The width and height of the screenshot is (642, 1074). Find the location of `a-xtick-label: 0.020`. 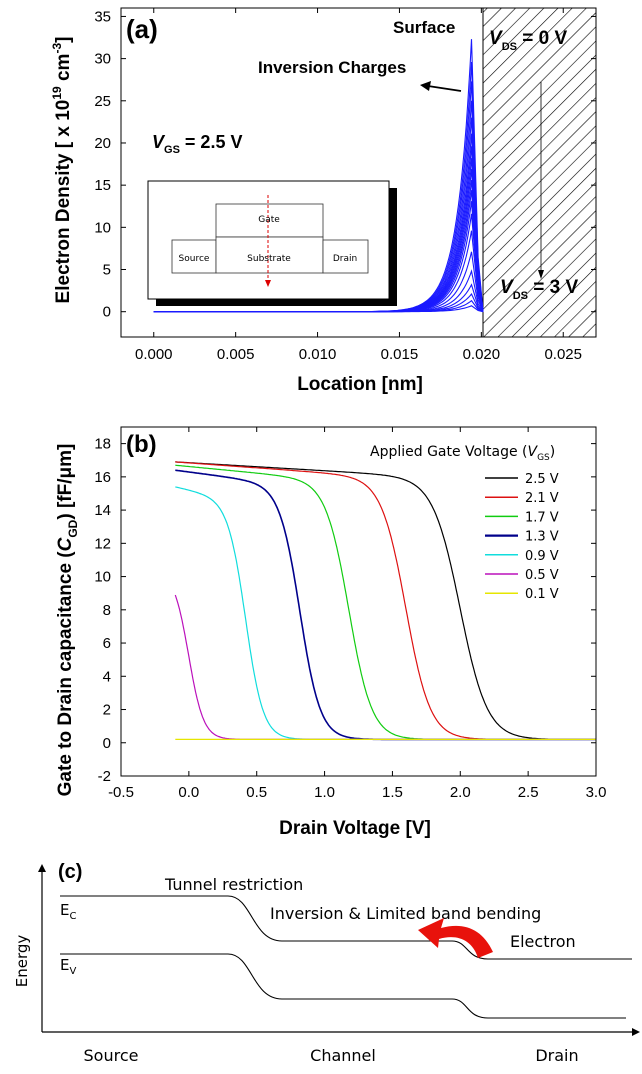

a-xtick-label: 0.020 is located at coordinates (482, 354).